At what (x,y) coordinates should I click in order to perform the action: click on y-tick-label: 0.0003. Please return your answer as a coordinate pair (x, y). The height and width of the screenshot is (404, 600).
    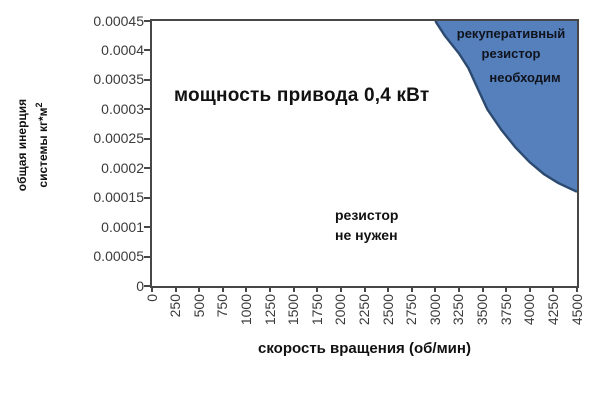
    Looking at the image, I should click on (122, 108).